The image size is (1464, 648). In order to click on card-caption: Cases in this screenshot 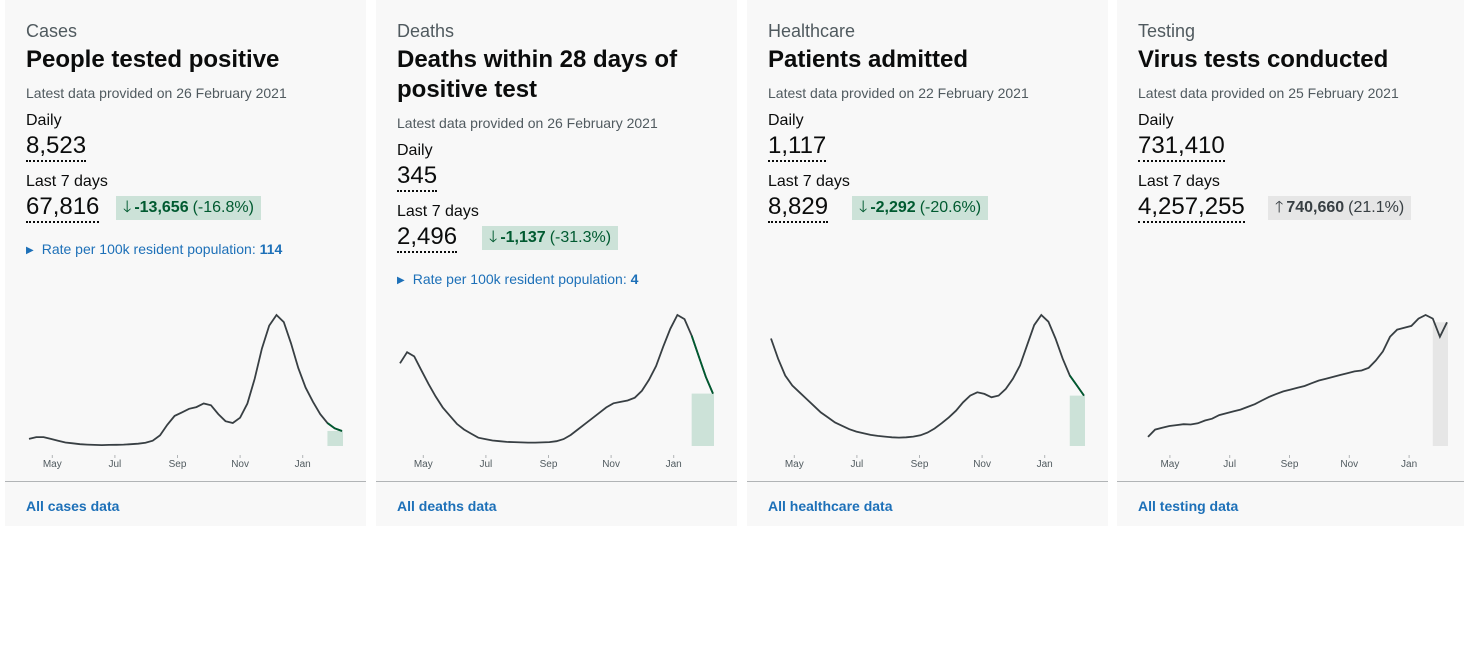, I will do `click(52, 31)`.